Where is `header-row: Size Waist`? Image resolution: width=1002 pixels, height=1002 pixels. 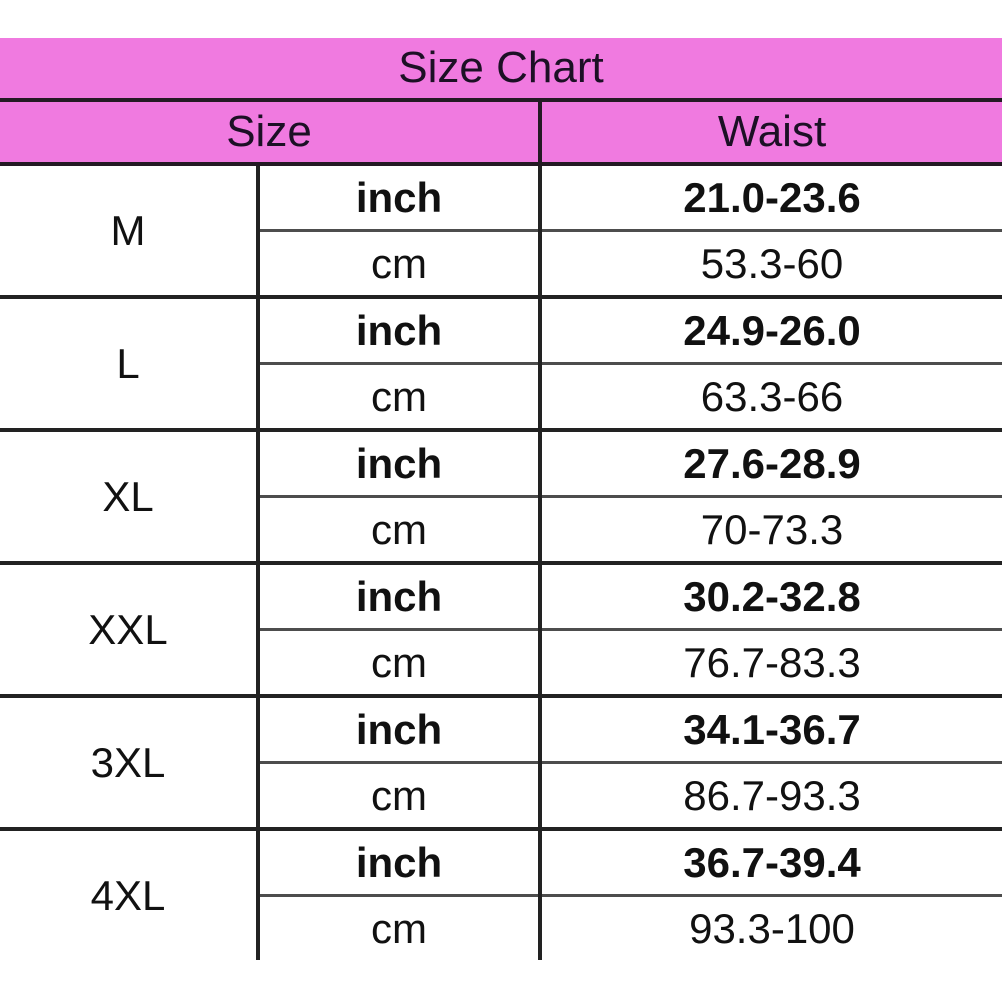 header-row: Size Waist is located at coordinates (501, 133).